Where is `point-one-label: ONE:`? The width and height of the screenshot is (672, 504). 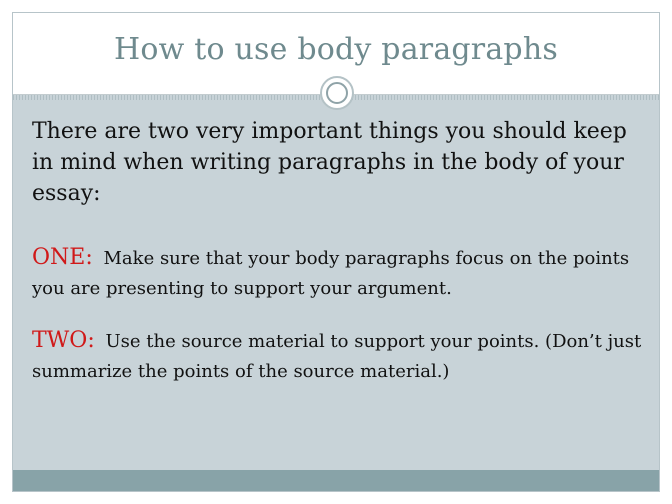
point-one-label: ONE: is located at coordinates (62, 257).